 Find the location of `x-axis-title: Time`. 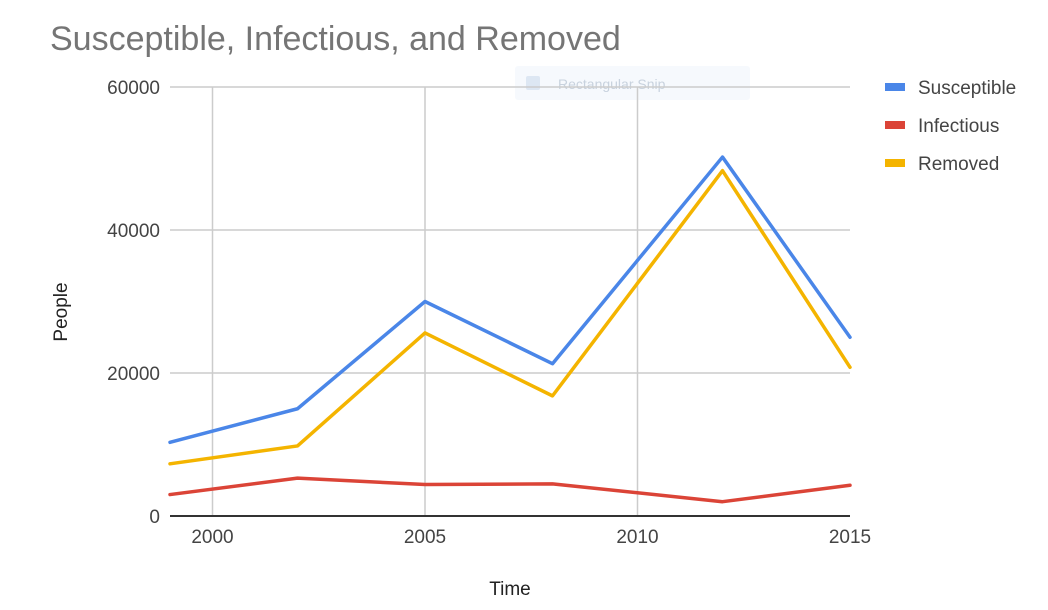

x-axis-title: Time is located at coordinates (510, 589).